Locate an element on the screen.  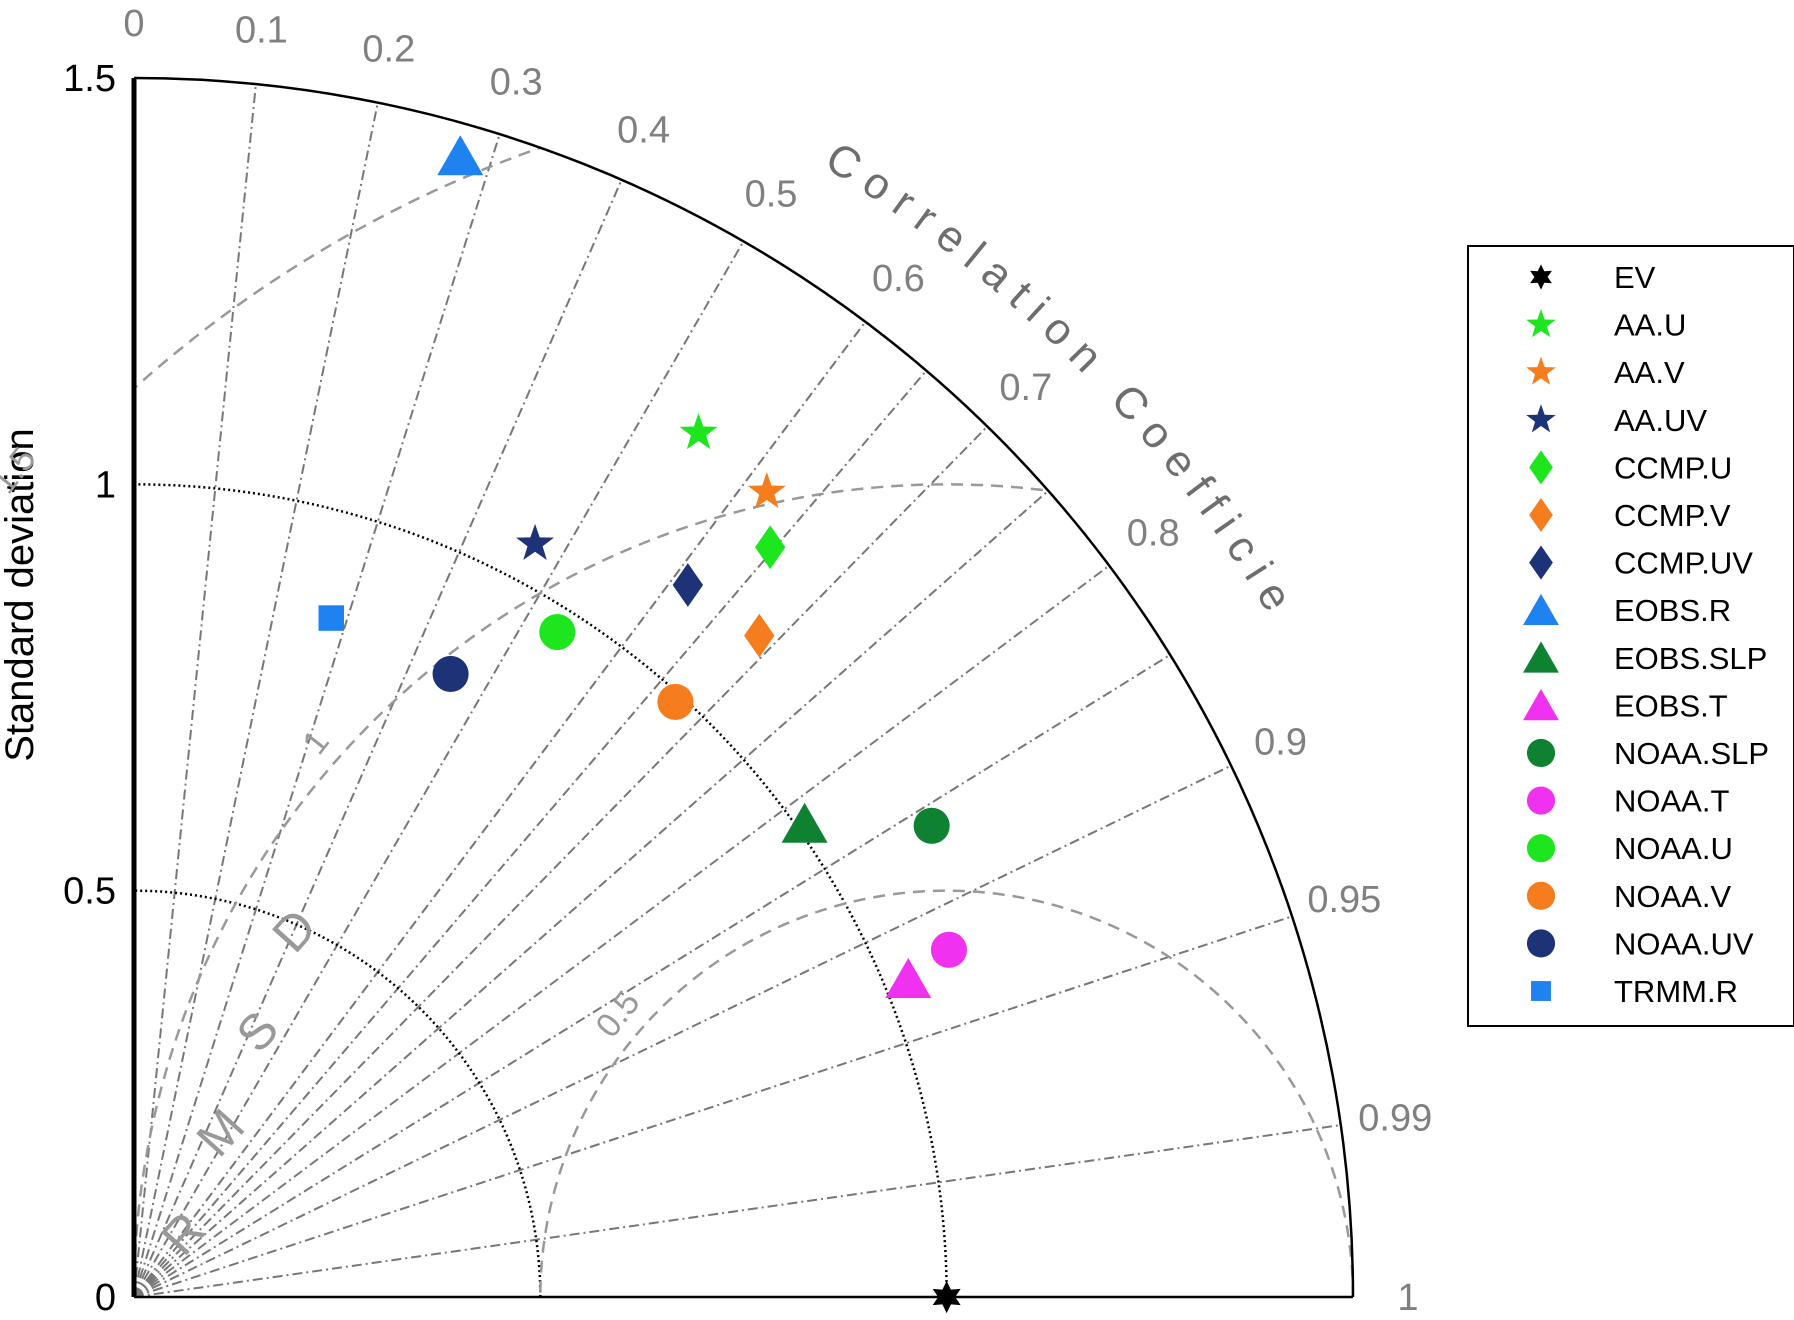
point-trmm-r is located at coordinates (331, 618).